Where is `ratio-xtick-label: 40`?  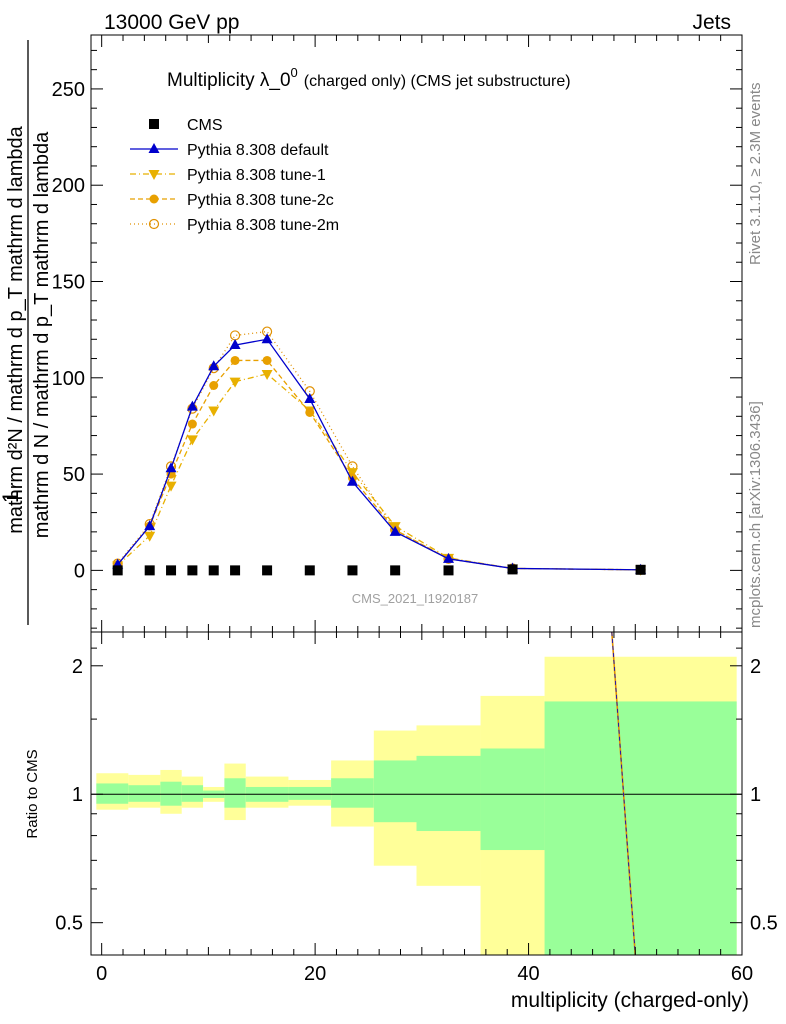 ratio-xtick-label: 40 is located at coordinates (528, 974).